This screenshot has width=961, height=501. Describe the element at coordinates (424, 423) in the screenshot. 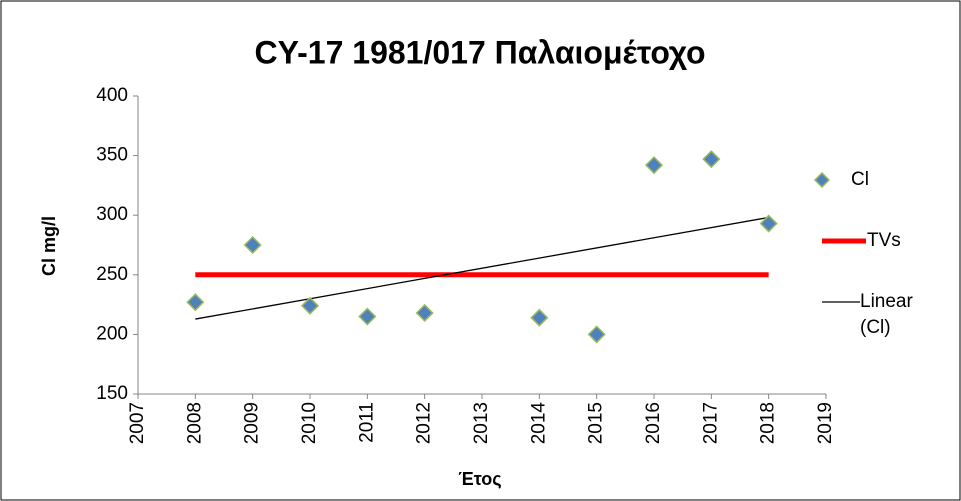

I see `x-tick-label: 2012` at that location.